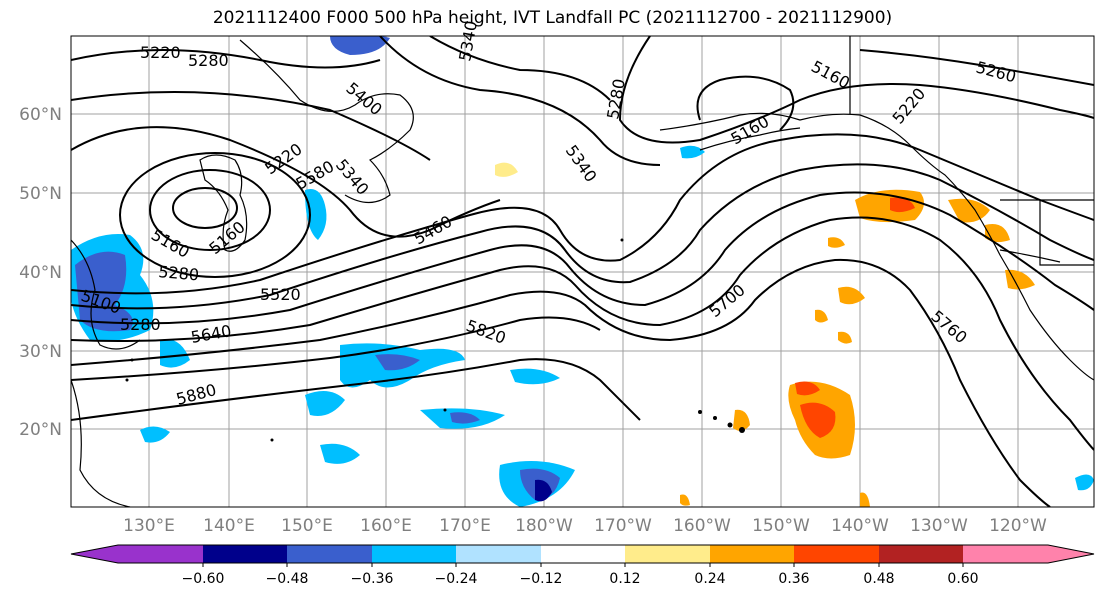  Describe the element at coordinates (781, 526) in the screenshot. I see `lon-label: 150°W` at that location.